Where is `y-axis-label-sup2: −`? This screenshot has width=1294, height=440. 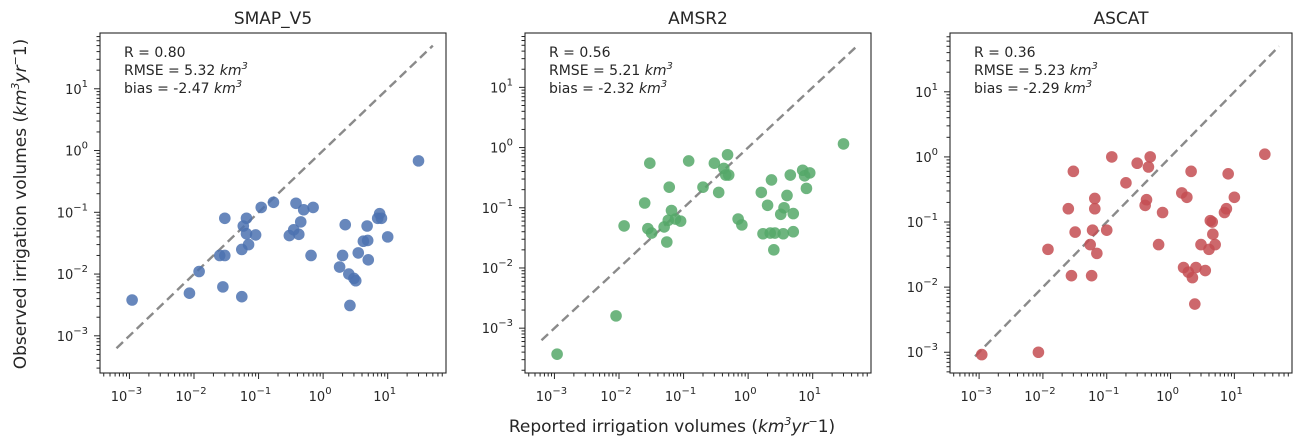 y-axis-label-sup2: − is located at coordinates (15, 60).